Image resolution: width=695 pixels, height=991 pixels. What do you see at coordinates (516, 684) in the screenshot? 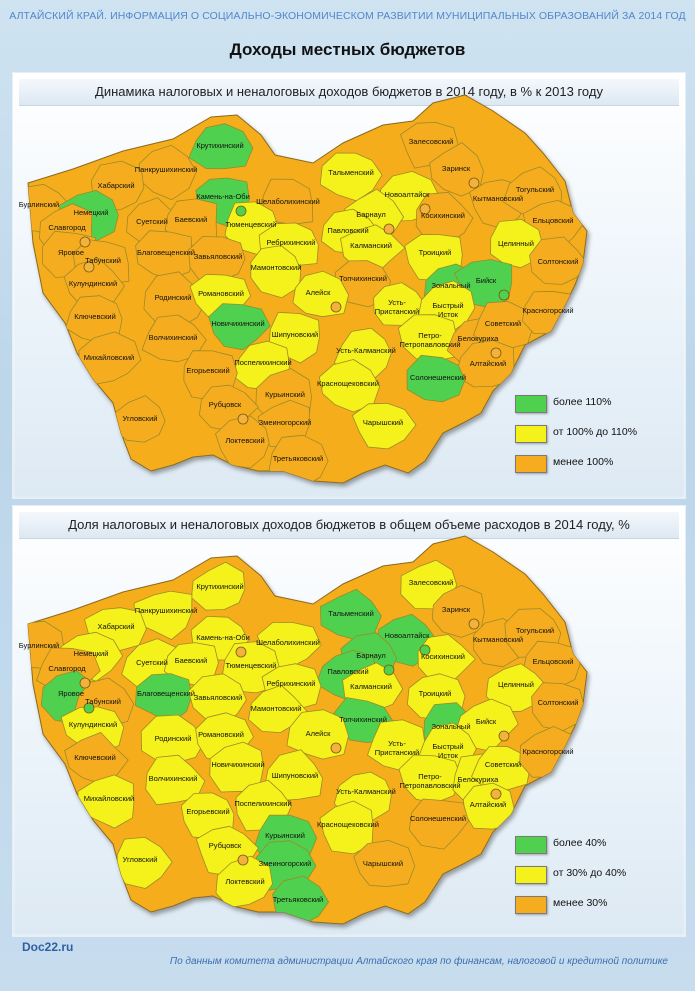
I see `region-label: Целинный` at bounding box center [516, 684].